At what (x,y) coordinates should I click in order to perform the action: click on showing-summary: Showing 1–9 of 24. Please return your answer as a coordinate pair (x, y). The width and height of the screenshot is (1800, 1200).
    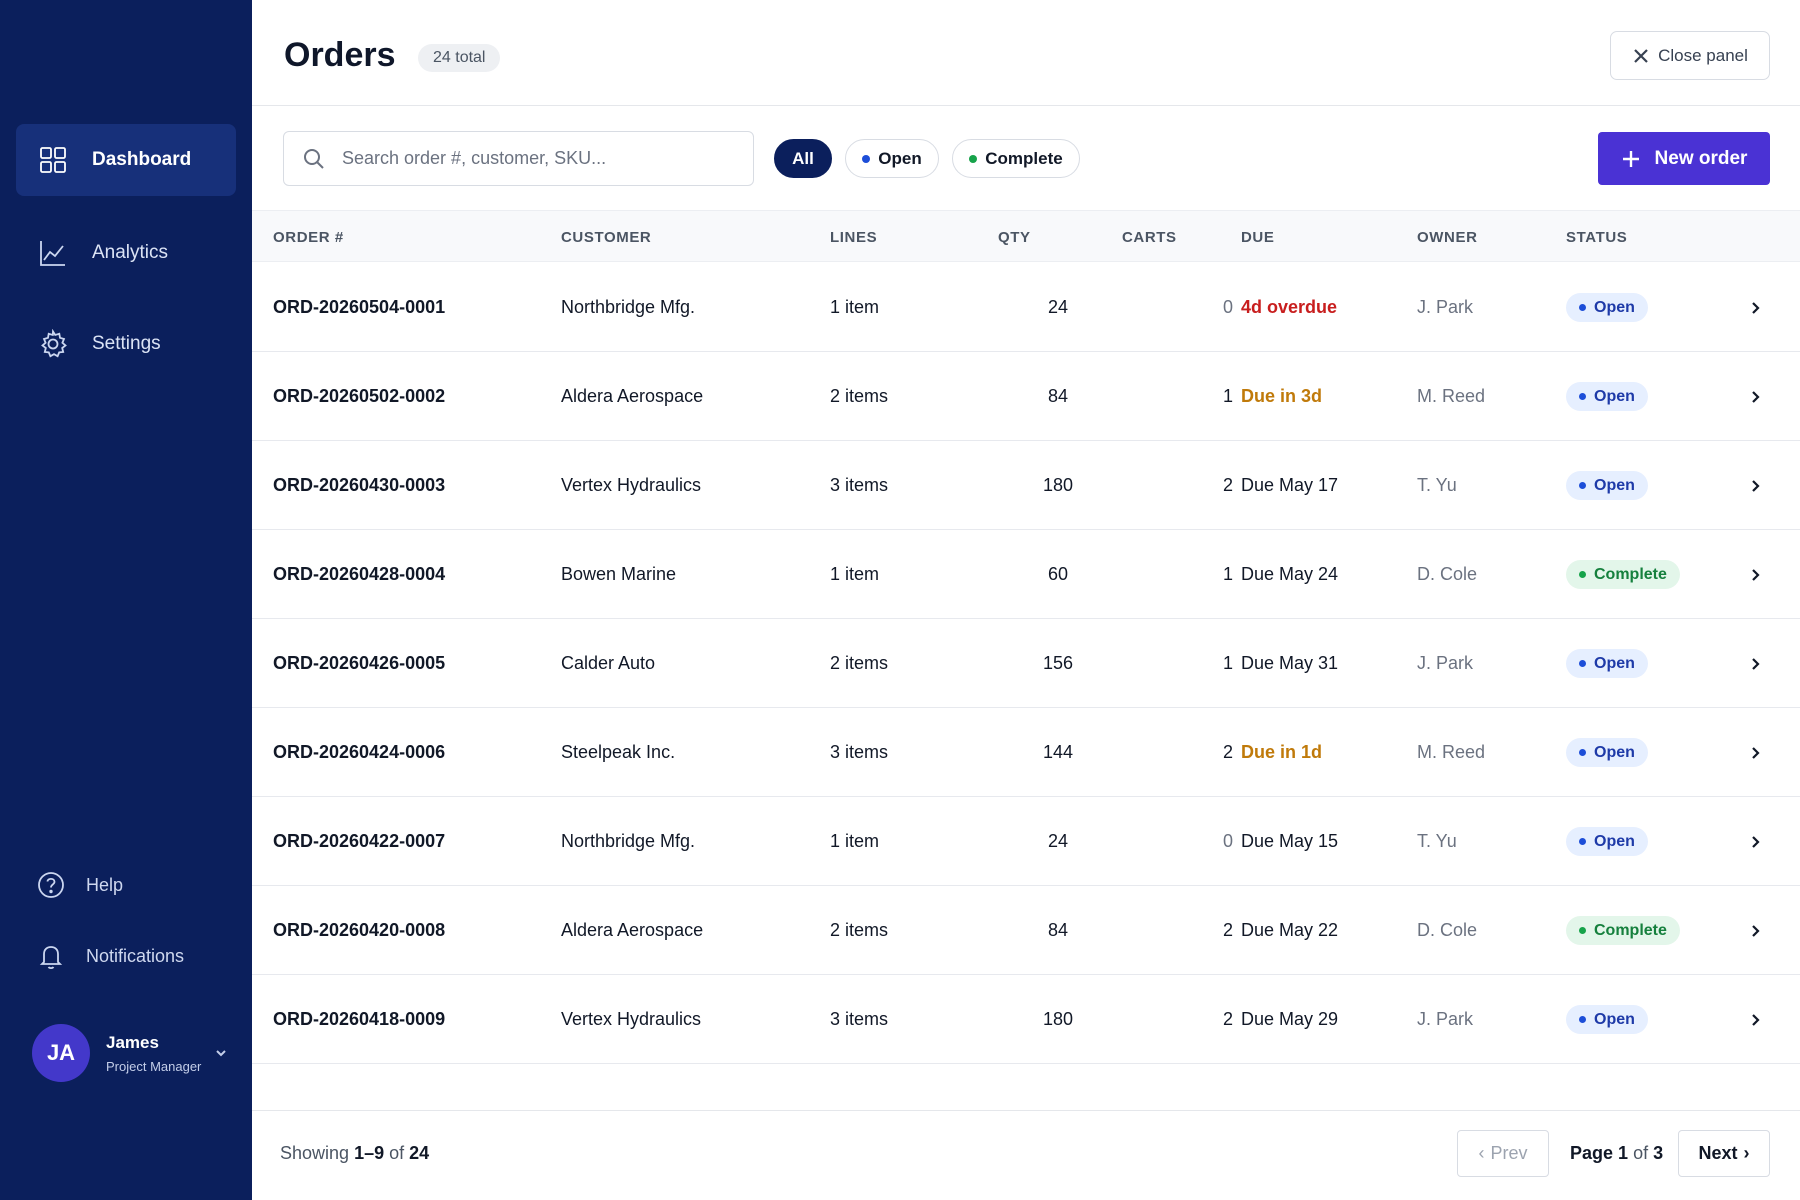
    Looking at the image, I should click on (354, 1153).